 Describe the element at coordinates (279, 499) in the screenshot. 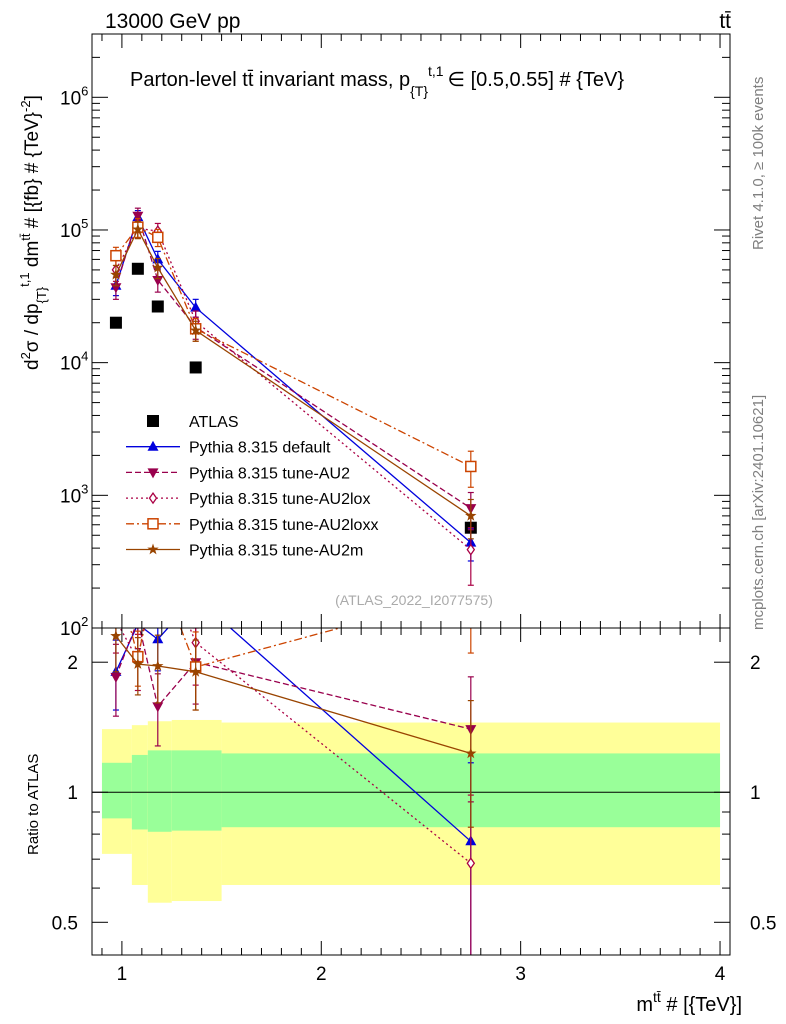

I see `legend-label-au2lox: Pythia 8.315 tune-AU2lox` at that location.